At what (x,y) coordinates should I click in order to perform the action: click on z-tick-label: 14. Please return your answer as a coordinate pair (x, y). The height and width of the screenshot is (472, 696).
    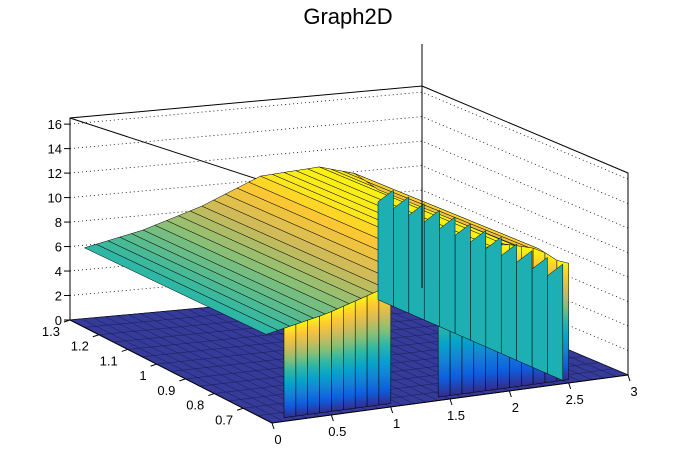
    Looking at the image, I should click on (55, 149).